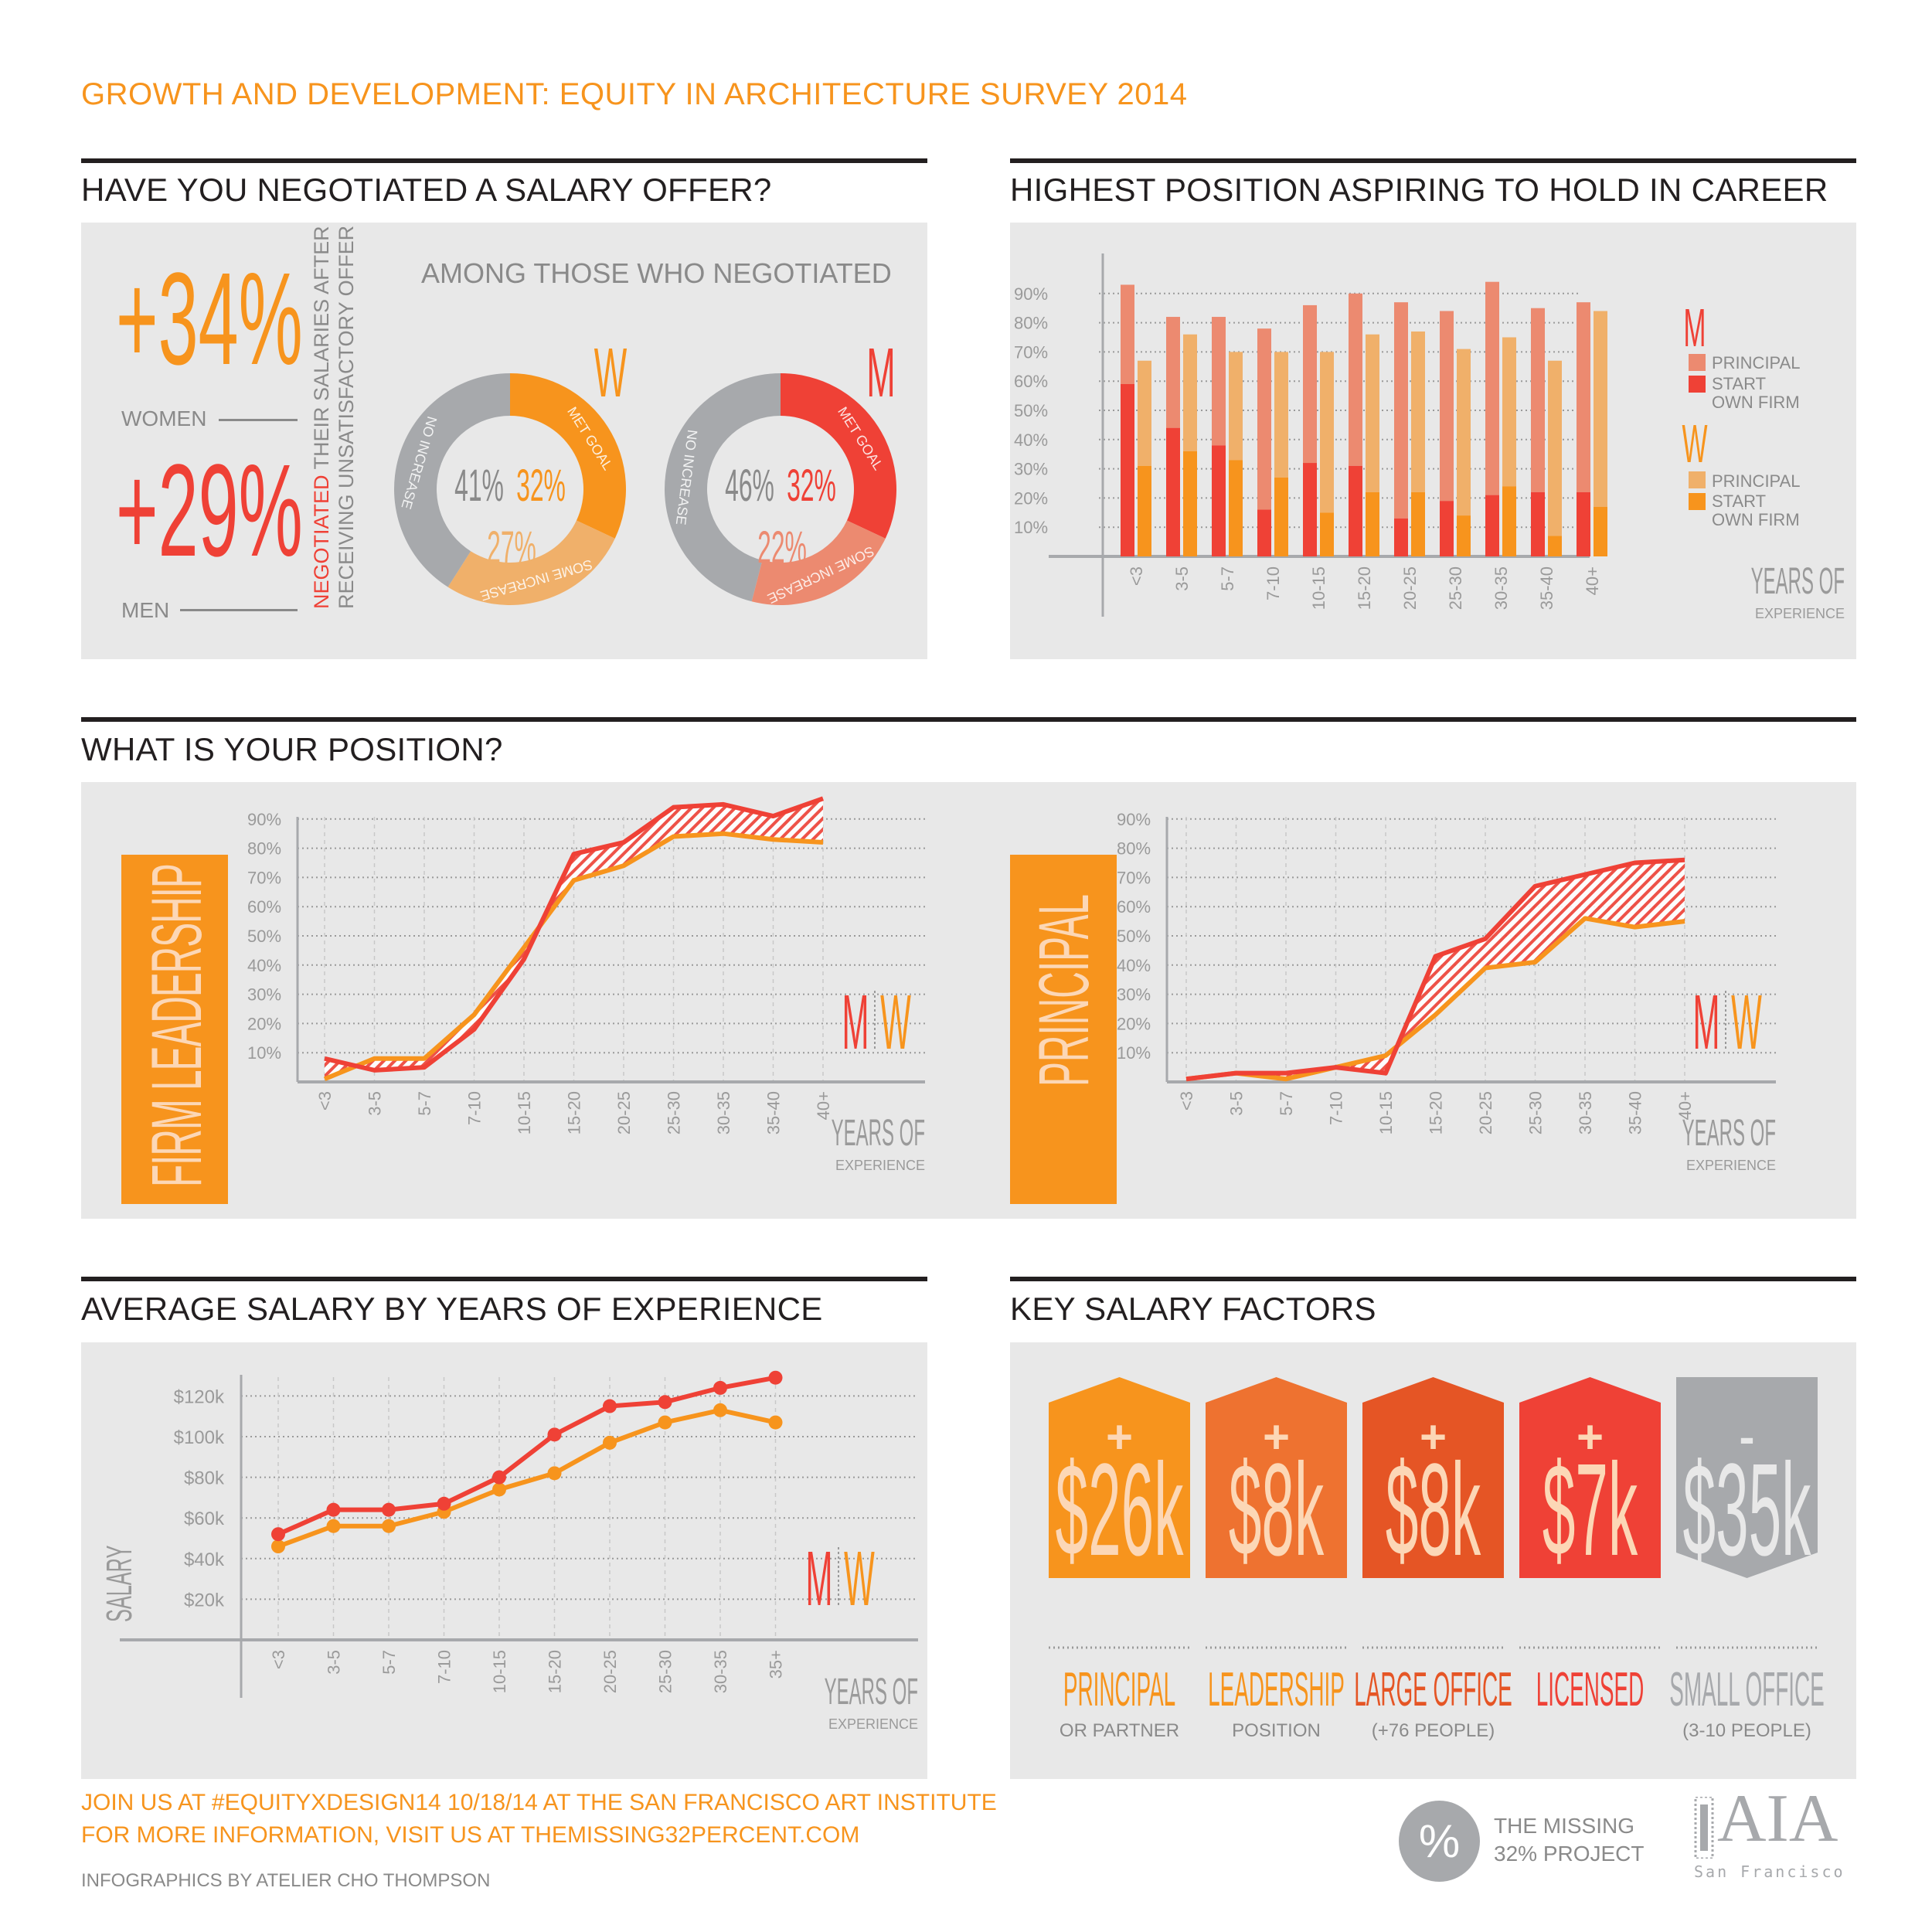 Image resolution: width=1932 pixels, height=1932 pixels. Describe the element at coordinates (164, 418) in the screenshot. I see `women-label: WOMEN` at that location.